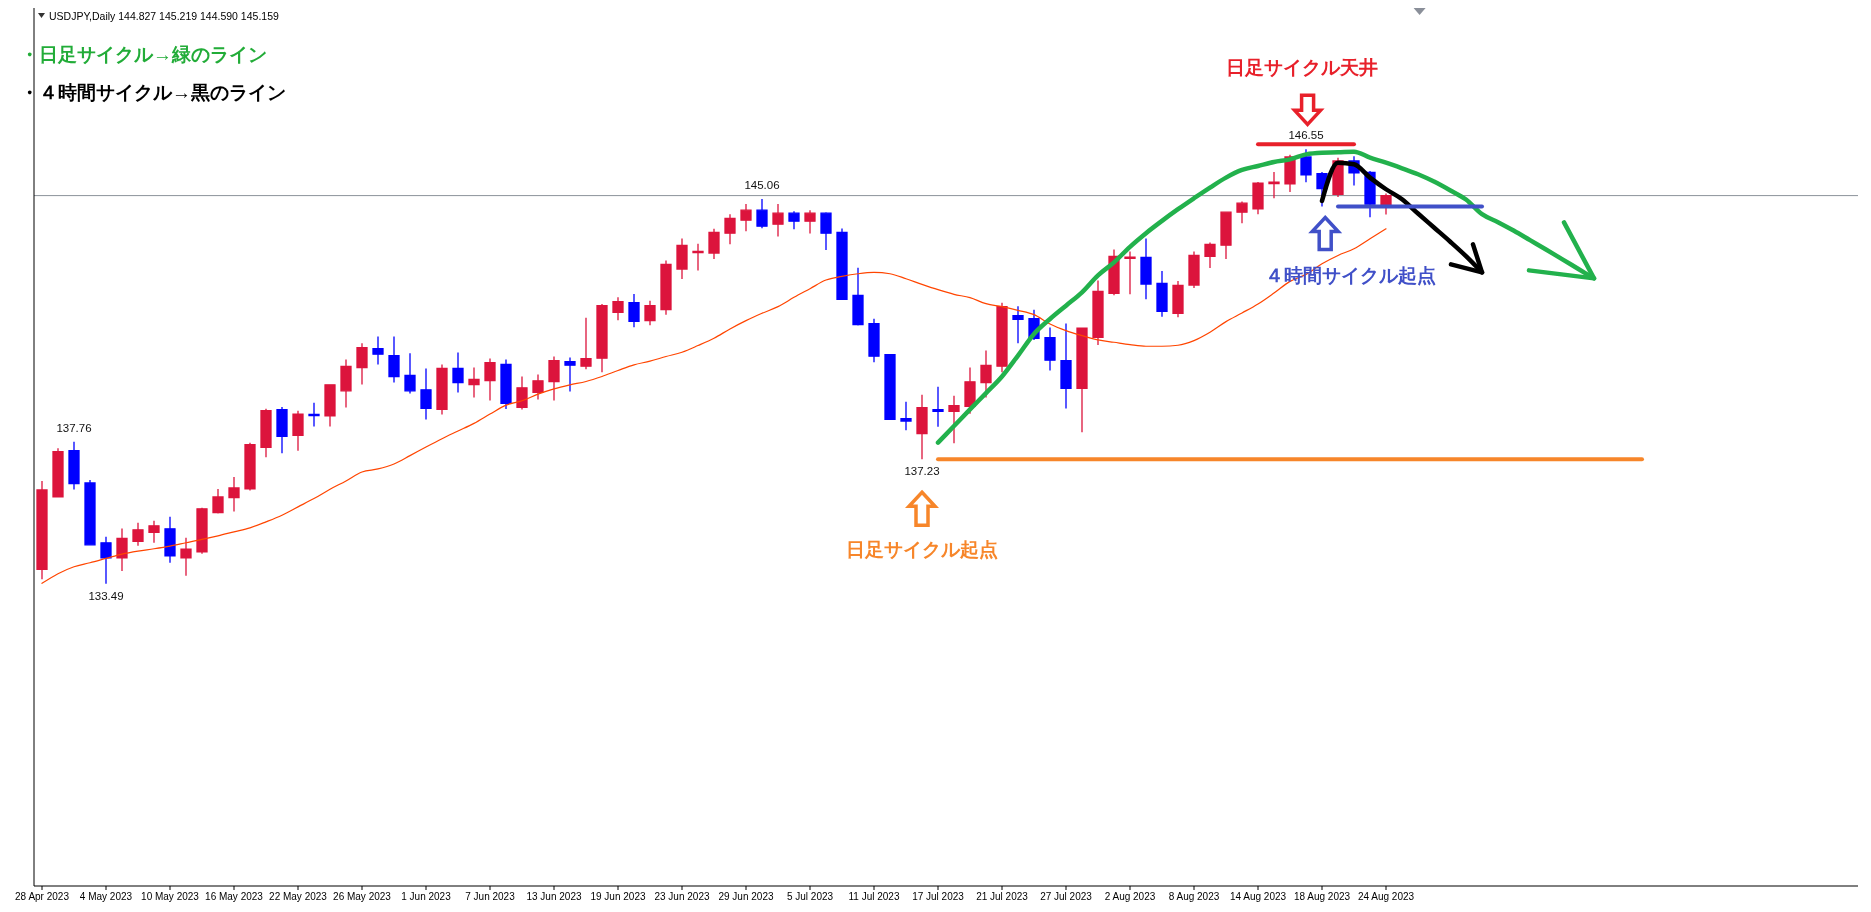  Describe the element at coordinates (1258, 896) in the screenshot. I see `x-tick-label: 14 Aug 2023` at that location.